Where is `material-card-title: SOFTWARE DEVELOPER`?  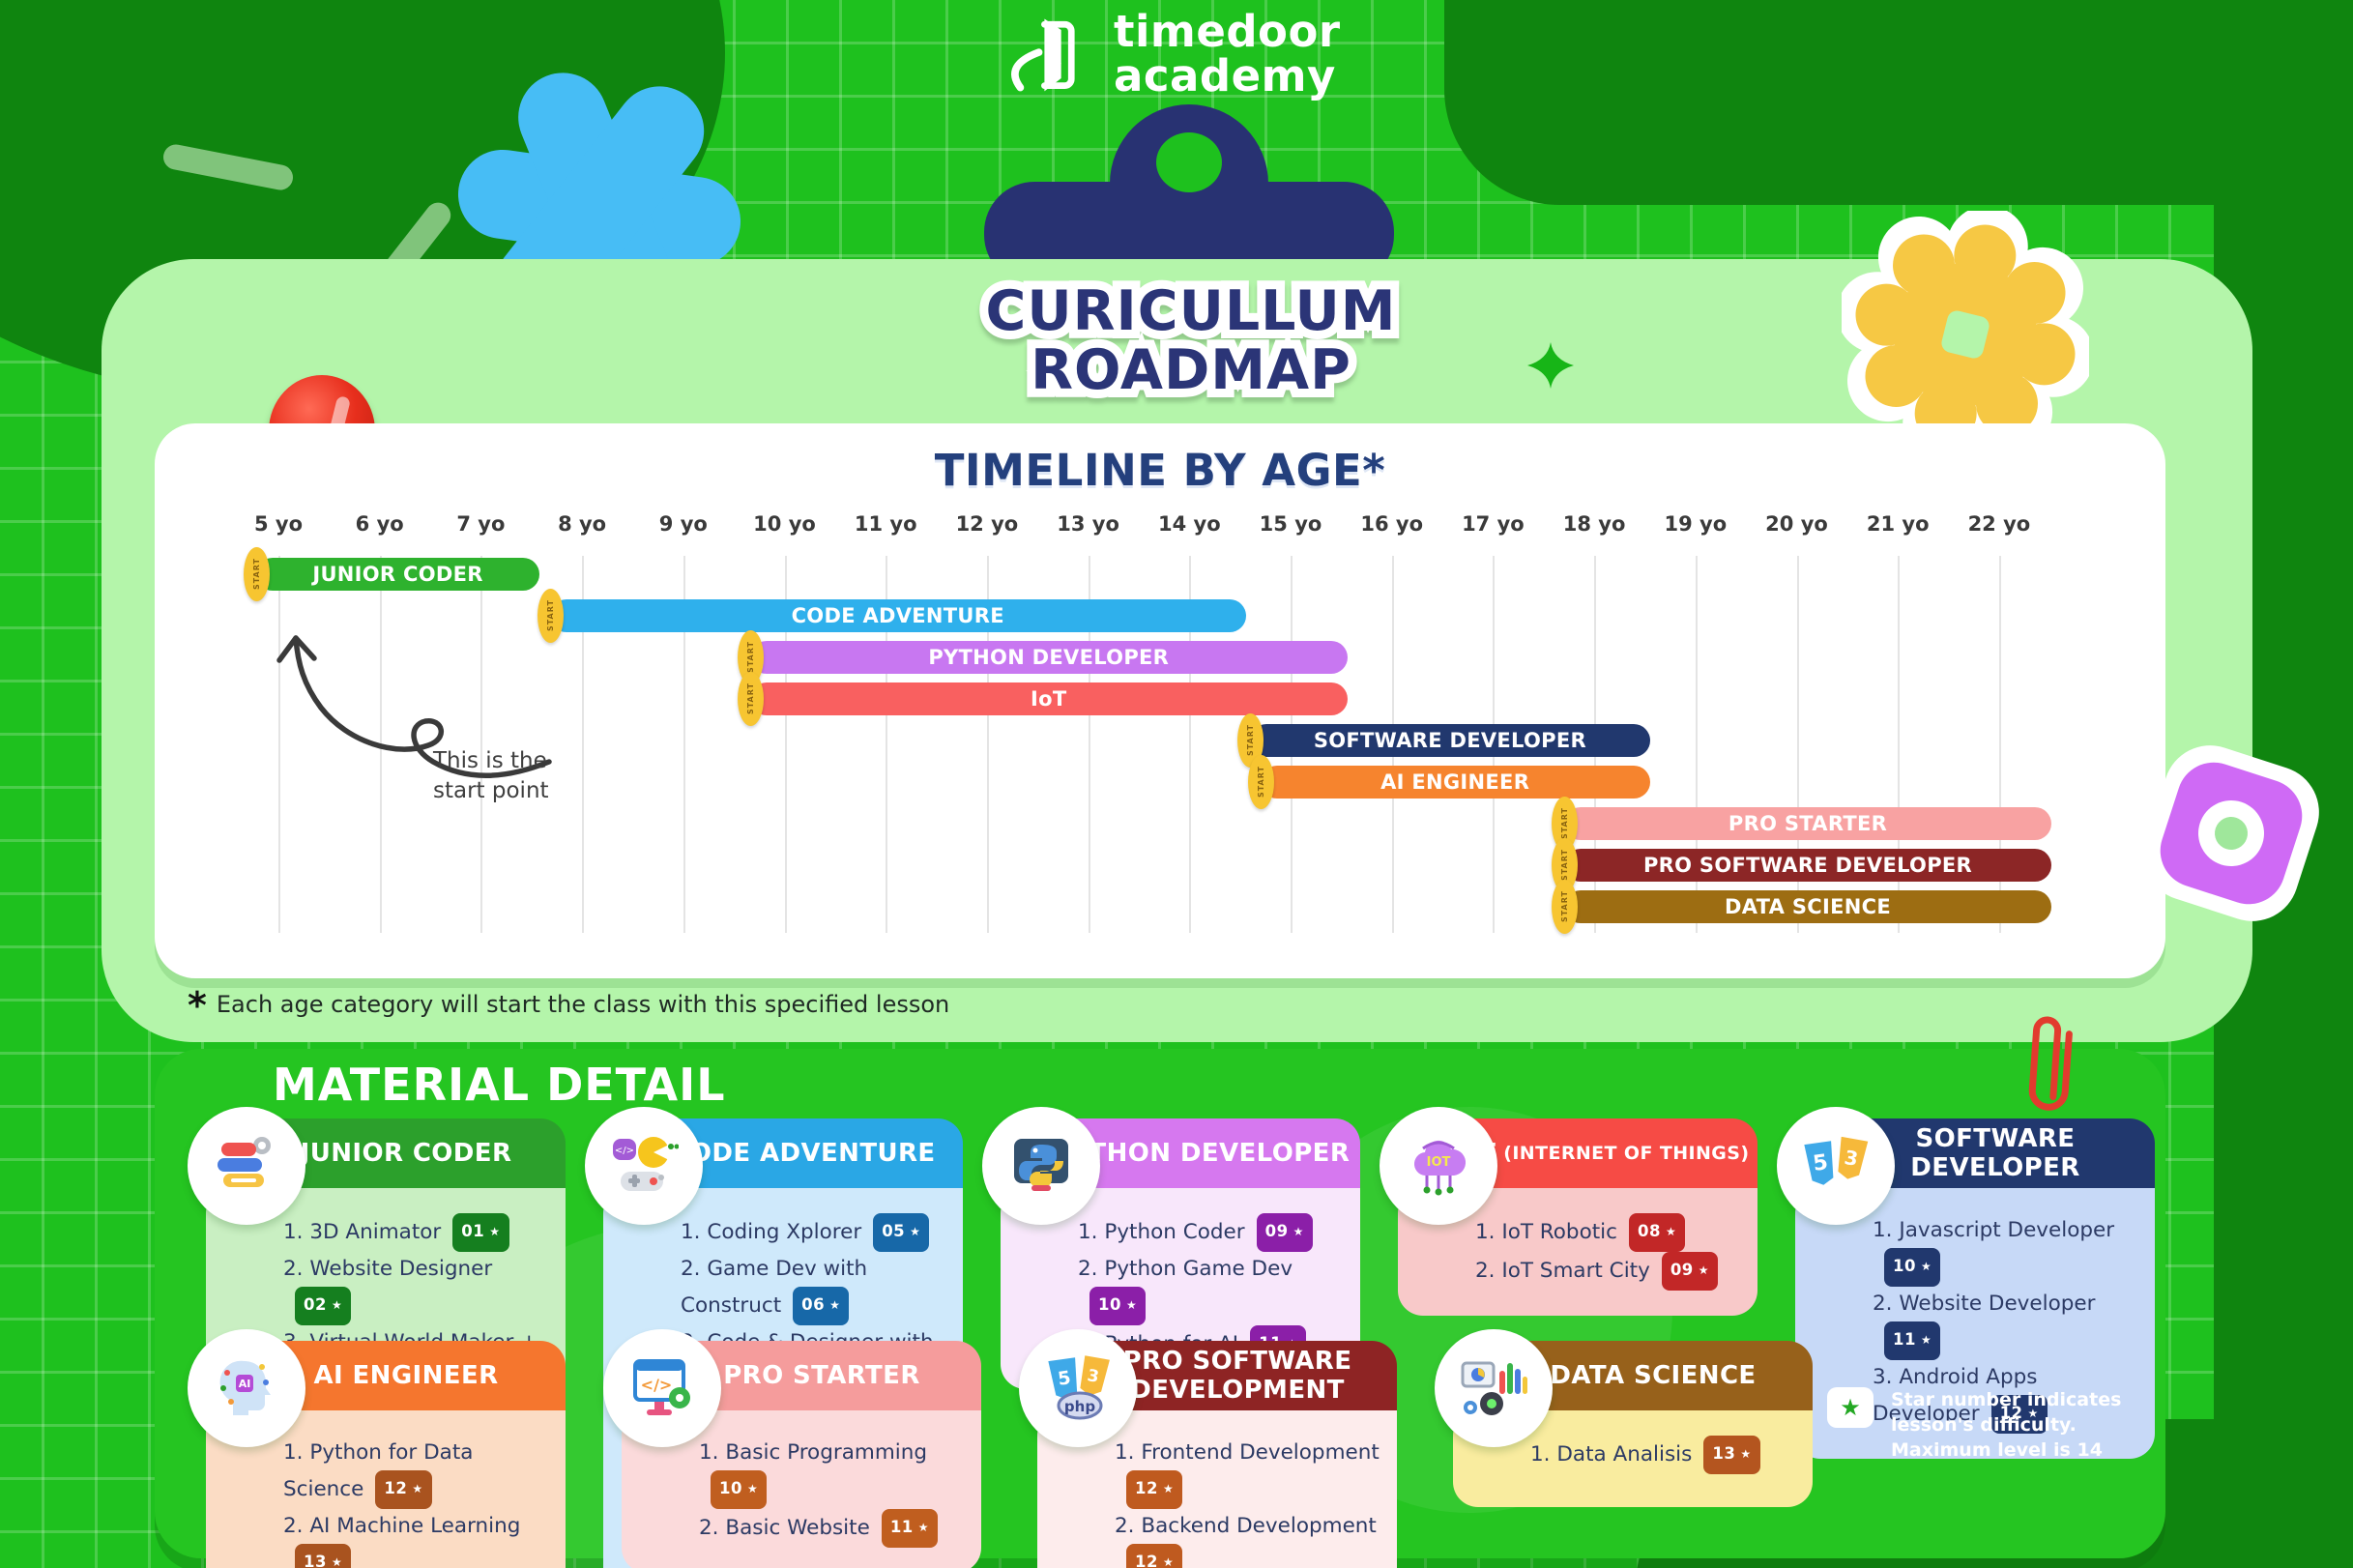 material-card-title: SOFTWARE DEVELOPER is located at coordinates (1995, 1153).